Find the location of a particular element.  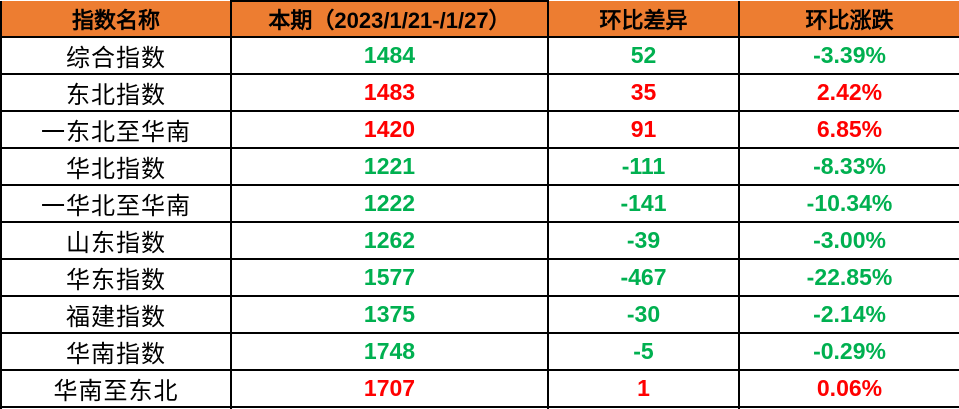

diff-cell: 35 is located at coordinates (643, 92).